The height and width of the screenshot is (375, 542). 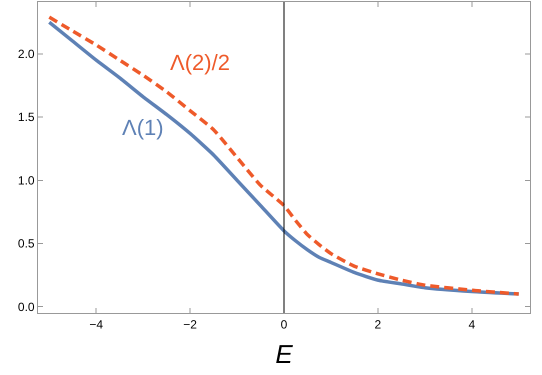 What do you see at coordinates (26, 307) in the screenshot?
I see `y-tick-label: 0.0` at bounding box center [26, 307].